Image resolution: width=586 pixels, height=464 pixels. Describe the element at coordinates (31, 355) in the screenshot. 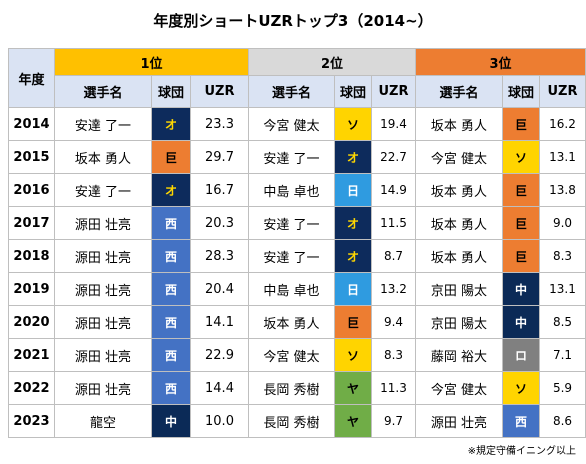

I see `year-cell: 2021` at that location.